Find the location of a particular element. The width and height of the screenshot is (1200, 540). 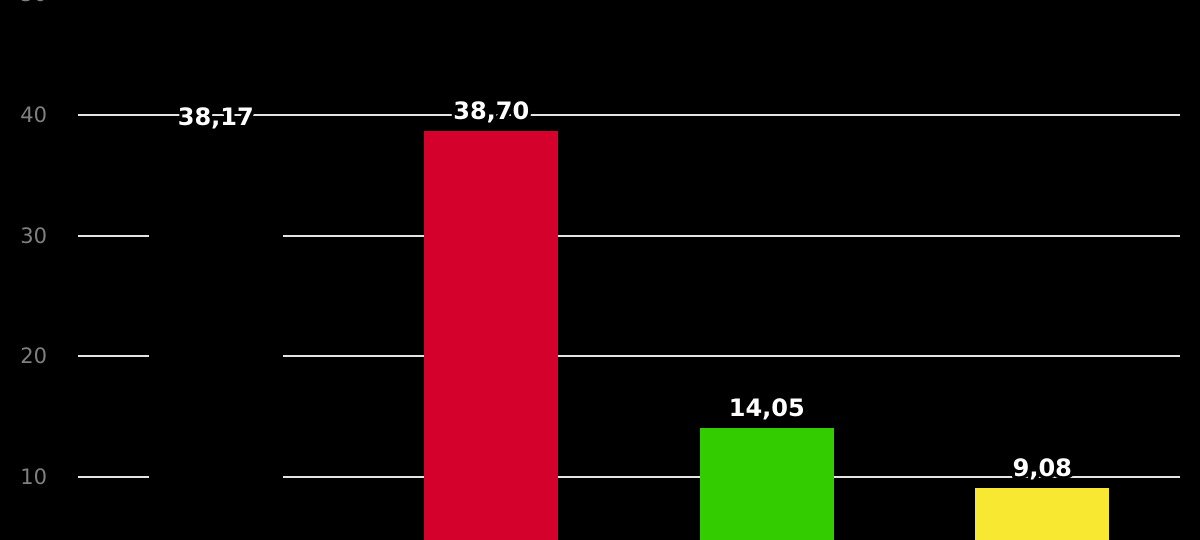

bar-value-label-1: 38,17 is located at coordinates (215, 117).